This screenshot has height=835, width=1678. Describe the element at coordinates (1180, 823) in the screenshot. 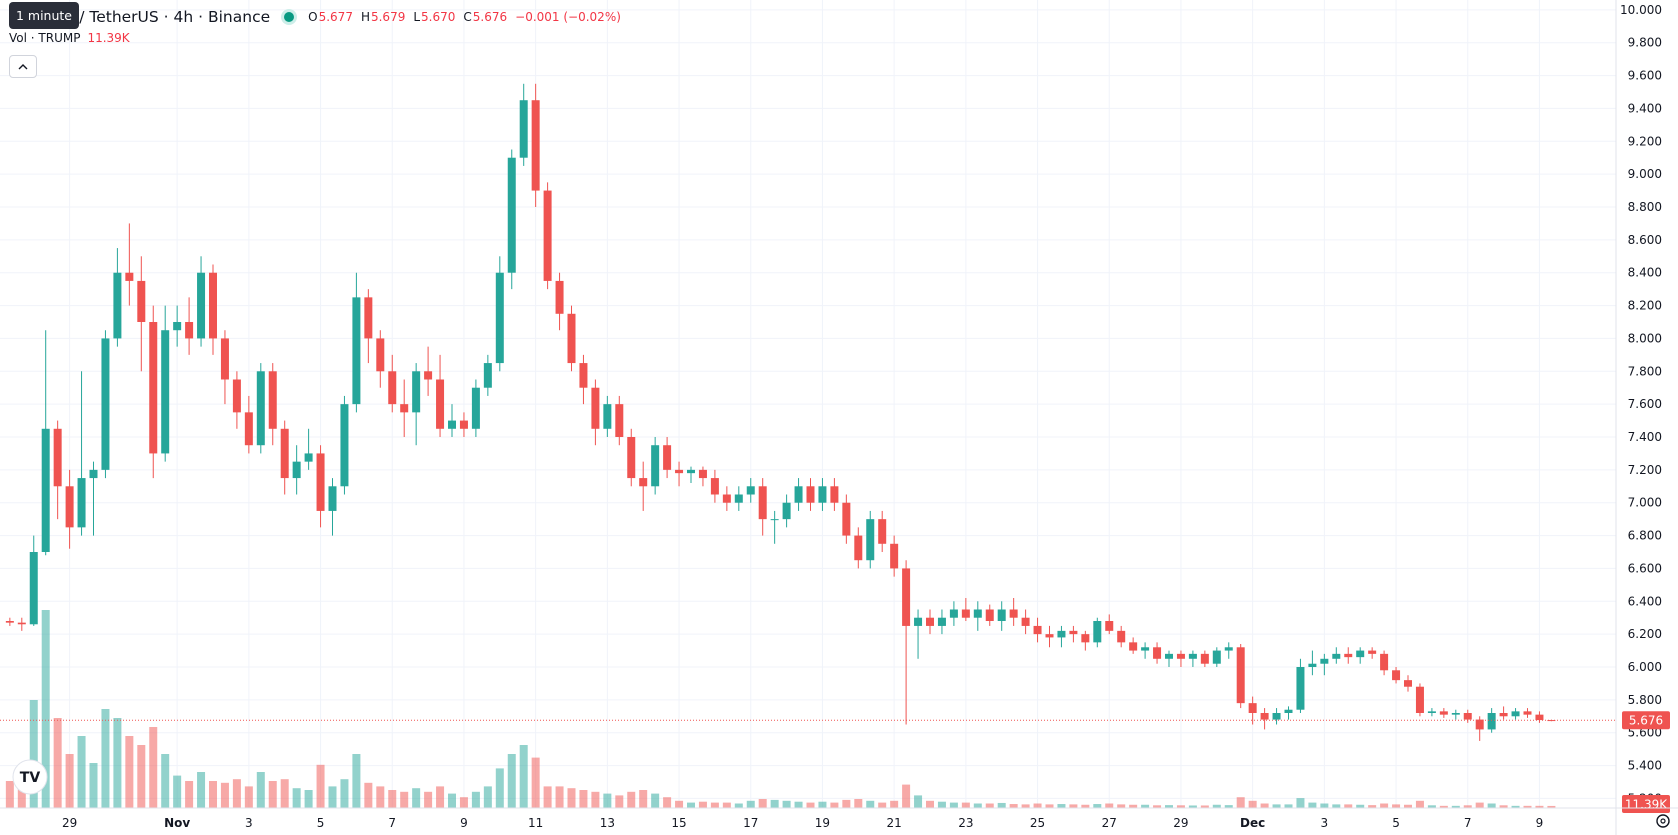

I see `x-tick-label: 29` at that location.